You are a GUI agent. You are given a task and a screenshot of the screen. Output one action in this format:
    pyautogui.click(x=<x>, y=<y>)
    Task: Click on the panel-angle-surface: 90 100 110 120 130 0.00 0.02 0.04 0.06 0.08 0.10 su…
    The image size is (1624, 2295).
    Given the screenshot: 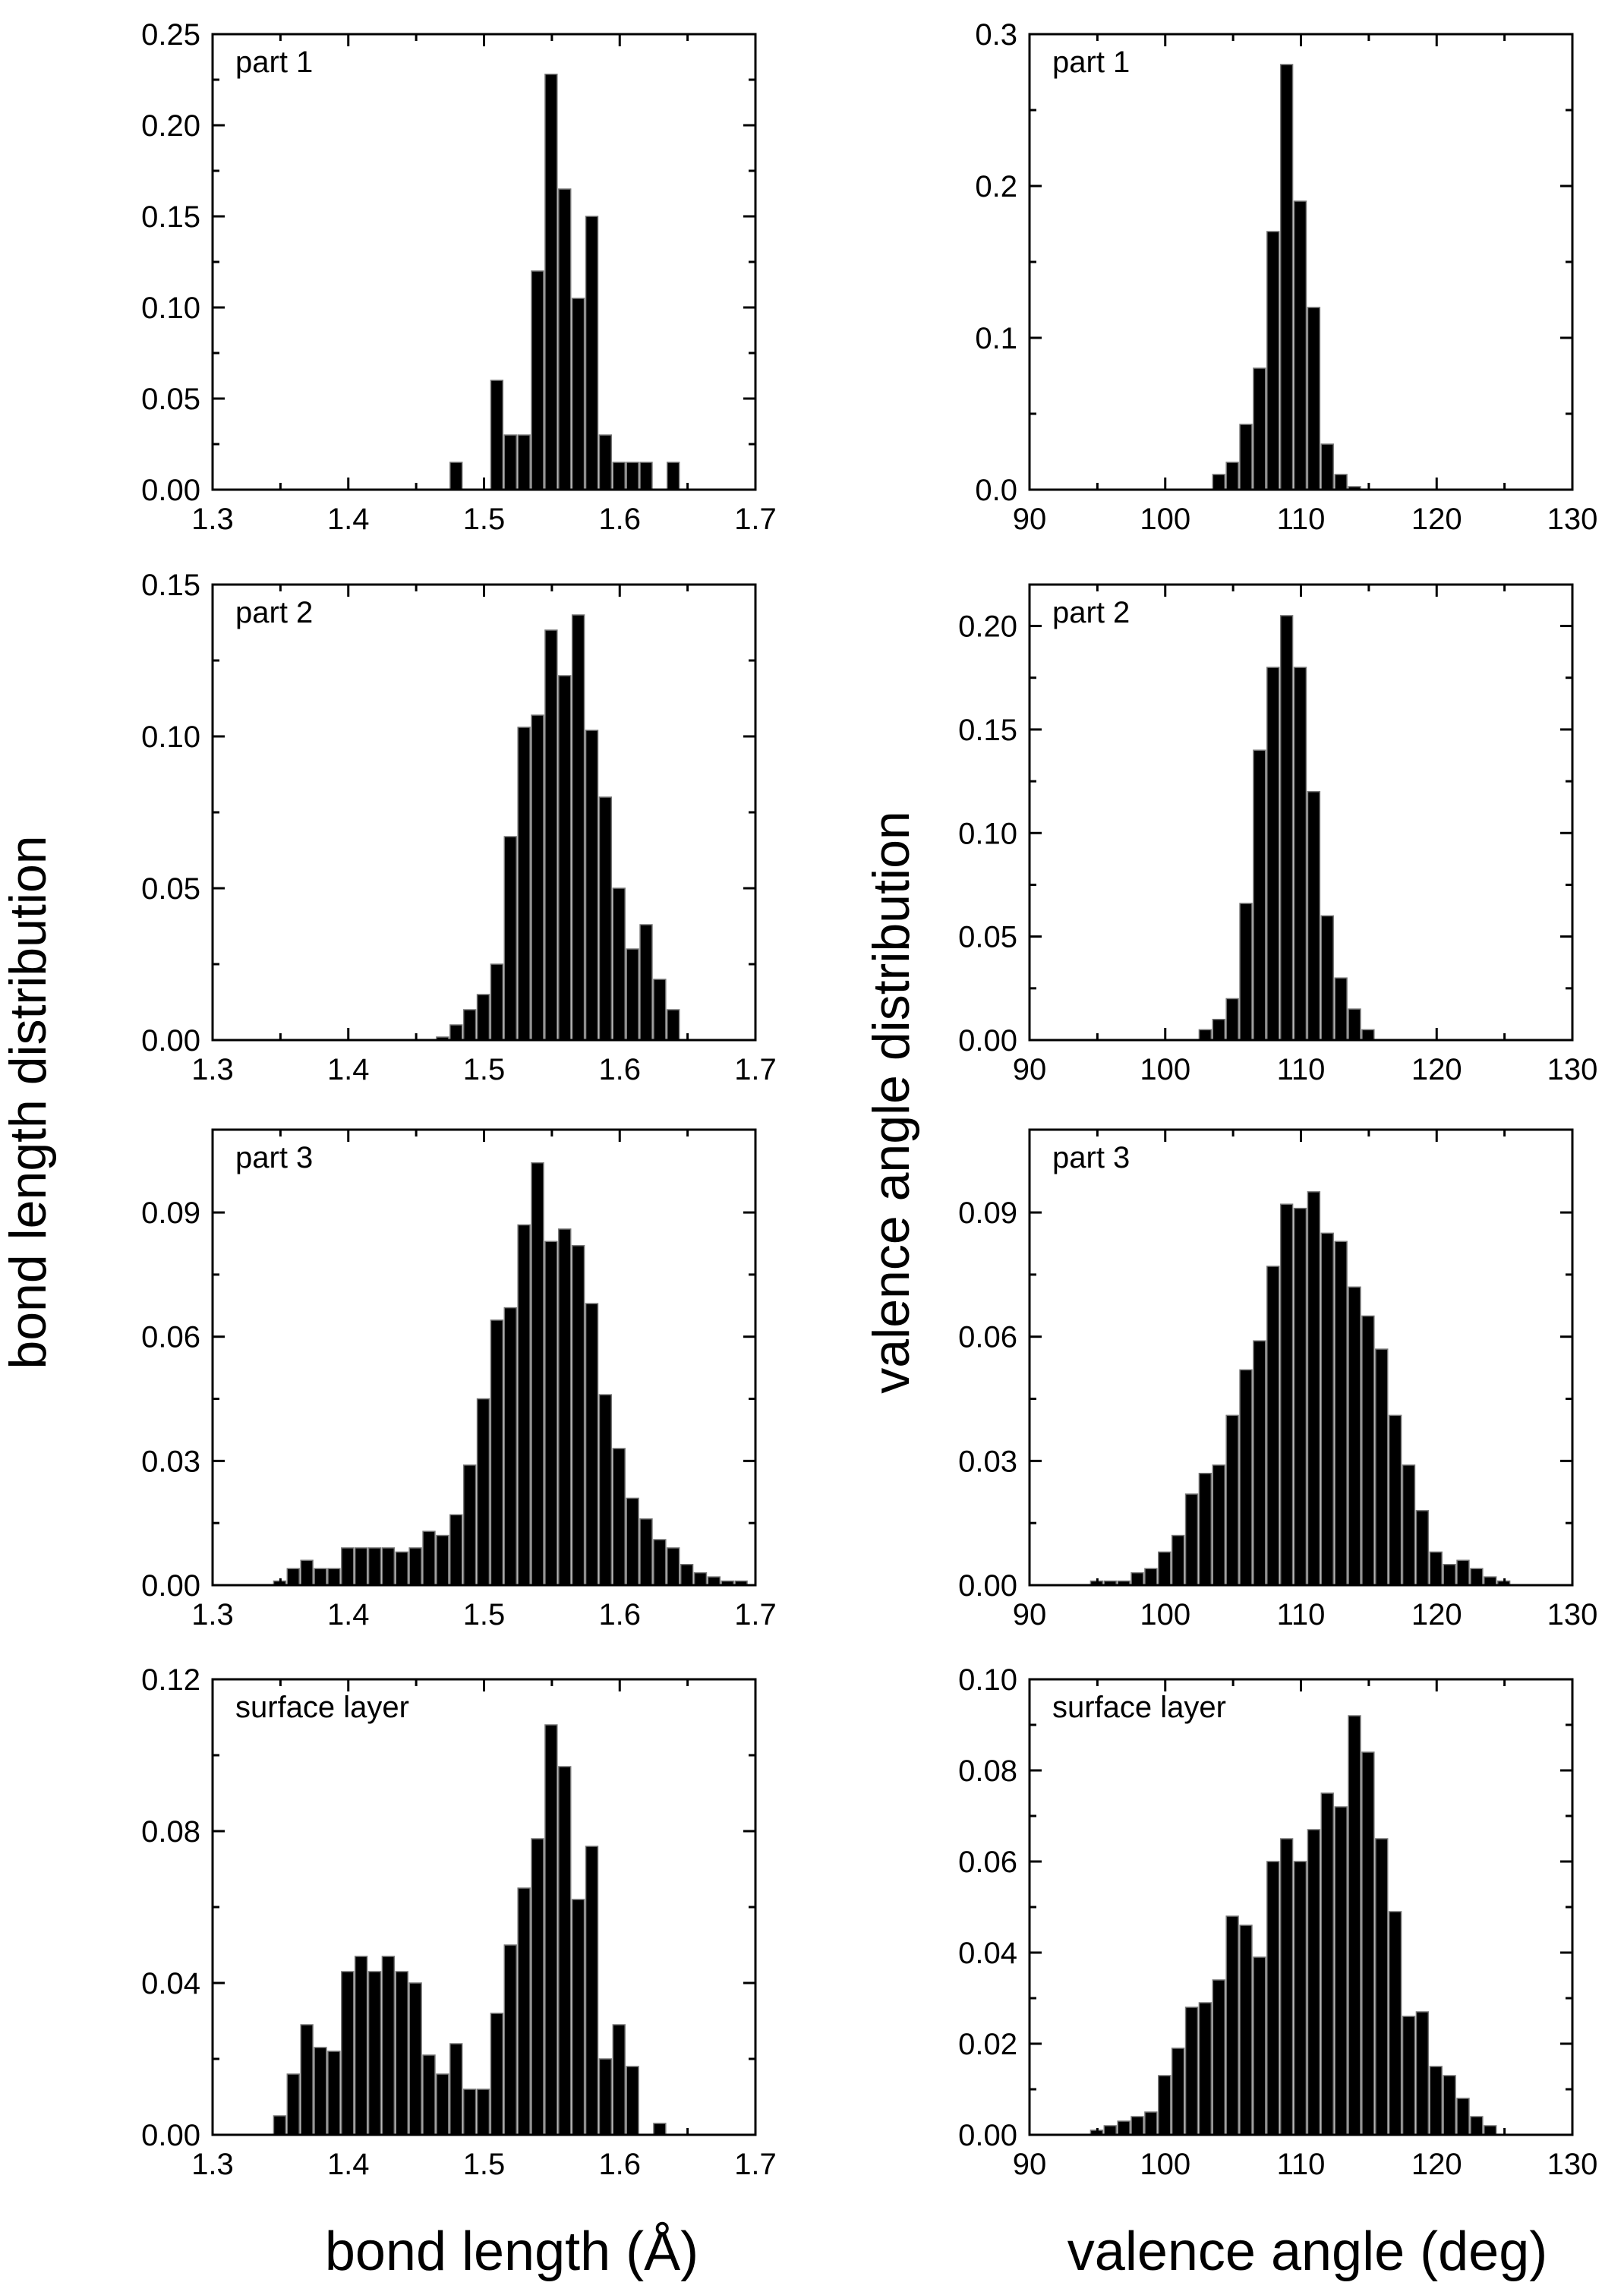 What is the action you would take?
    pyautogui.click(x=1278, y=1922)
    